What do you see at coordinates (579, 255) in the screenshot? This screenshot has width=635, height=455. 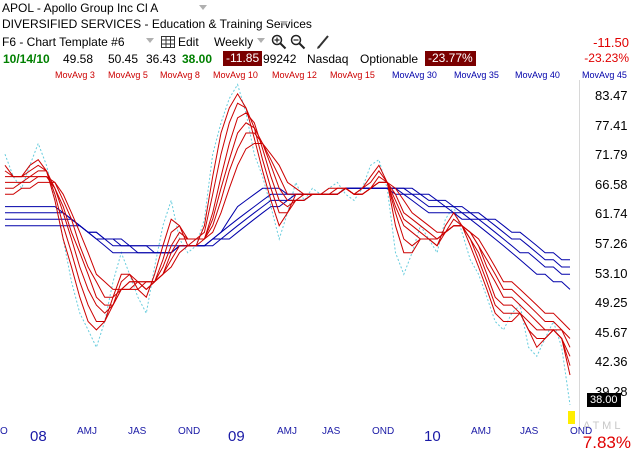 I see `chart-right-border` at bounding box center [579, 255].